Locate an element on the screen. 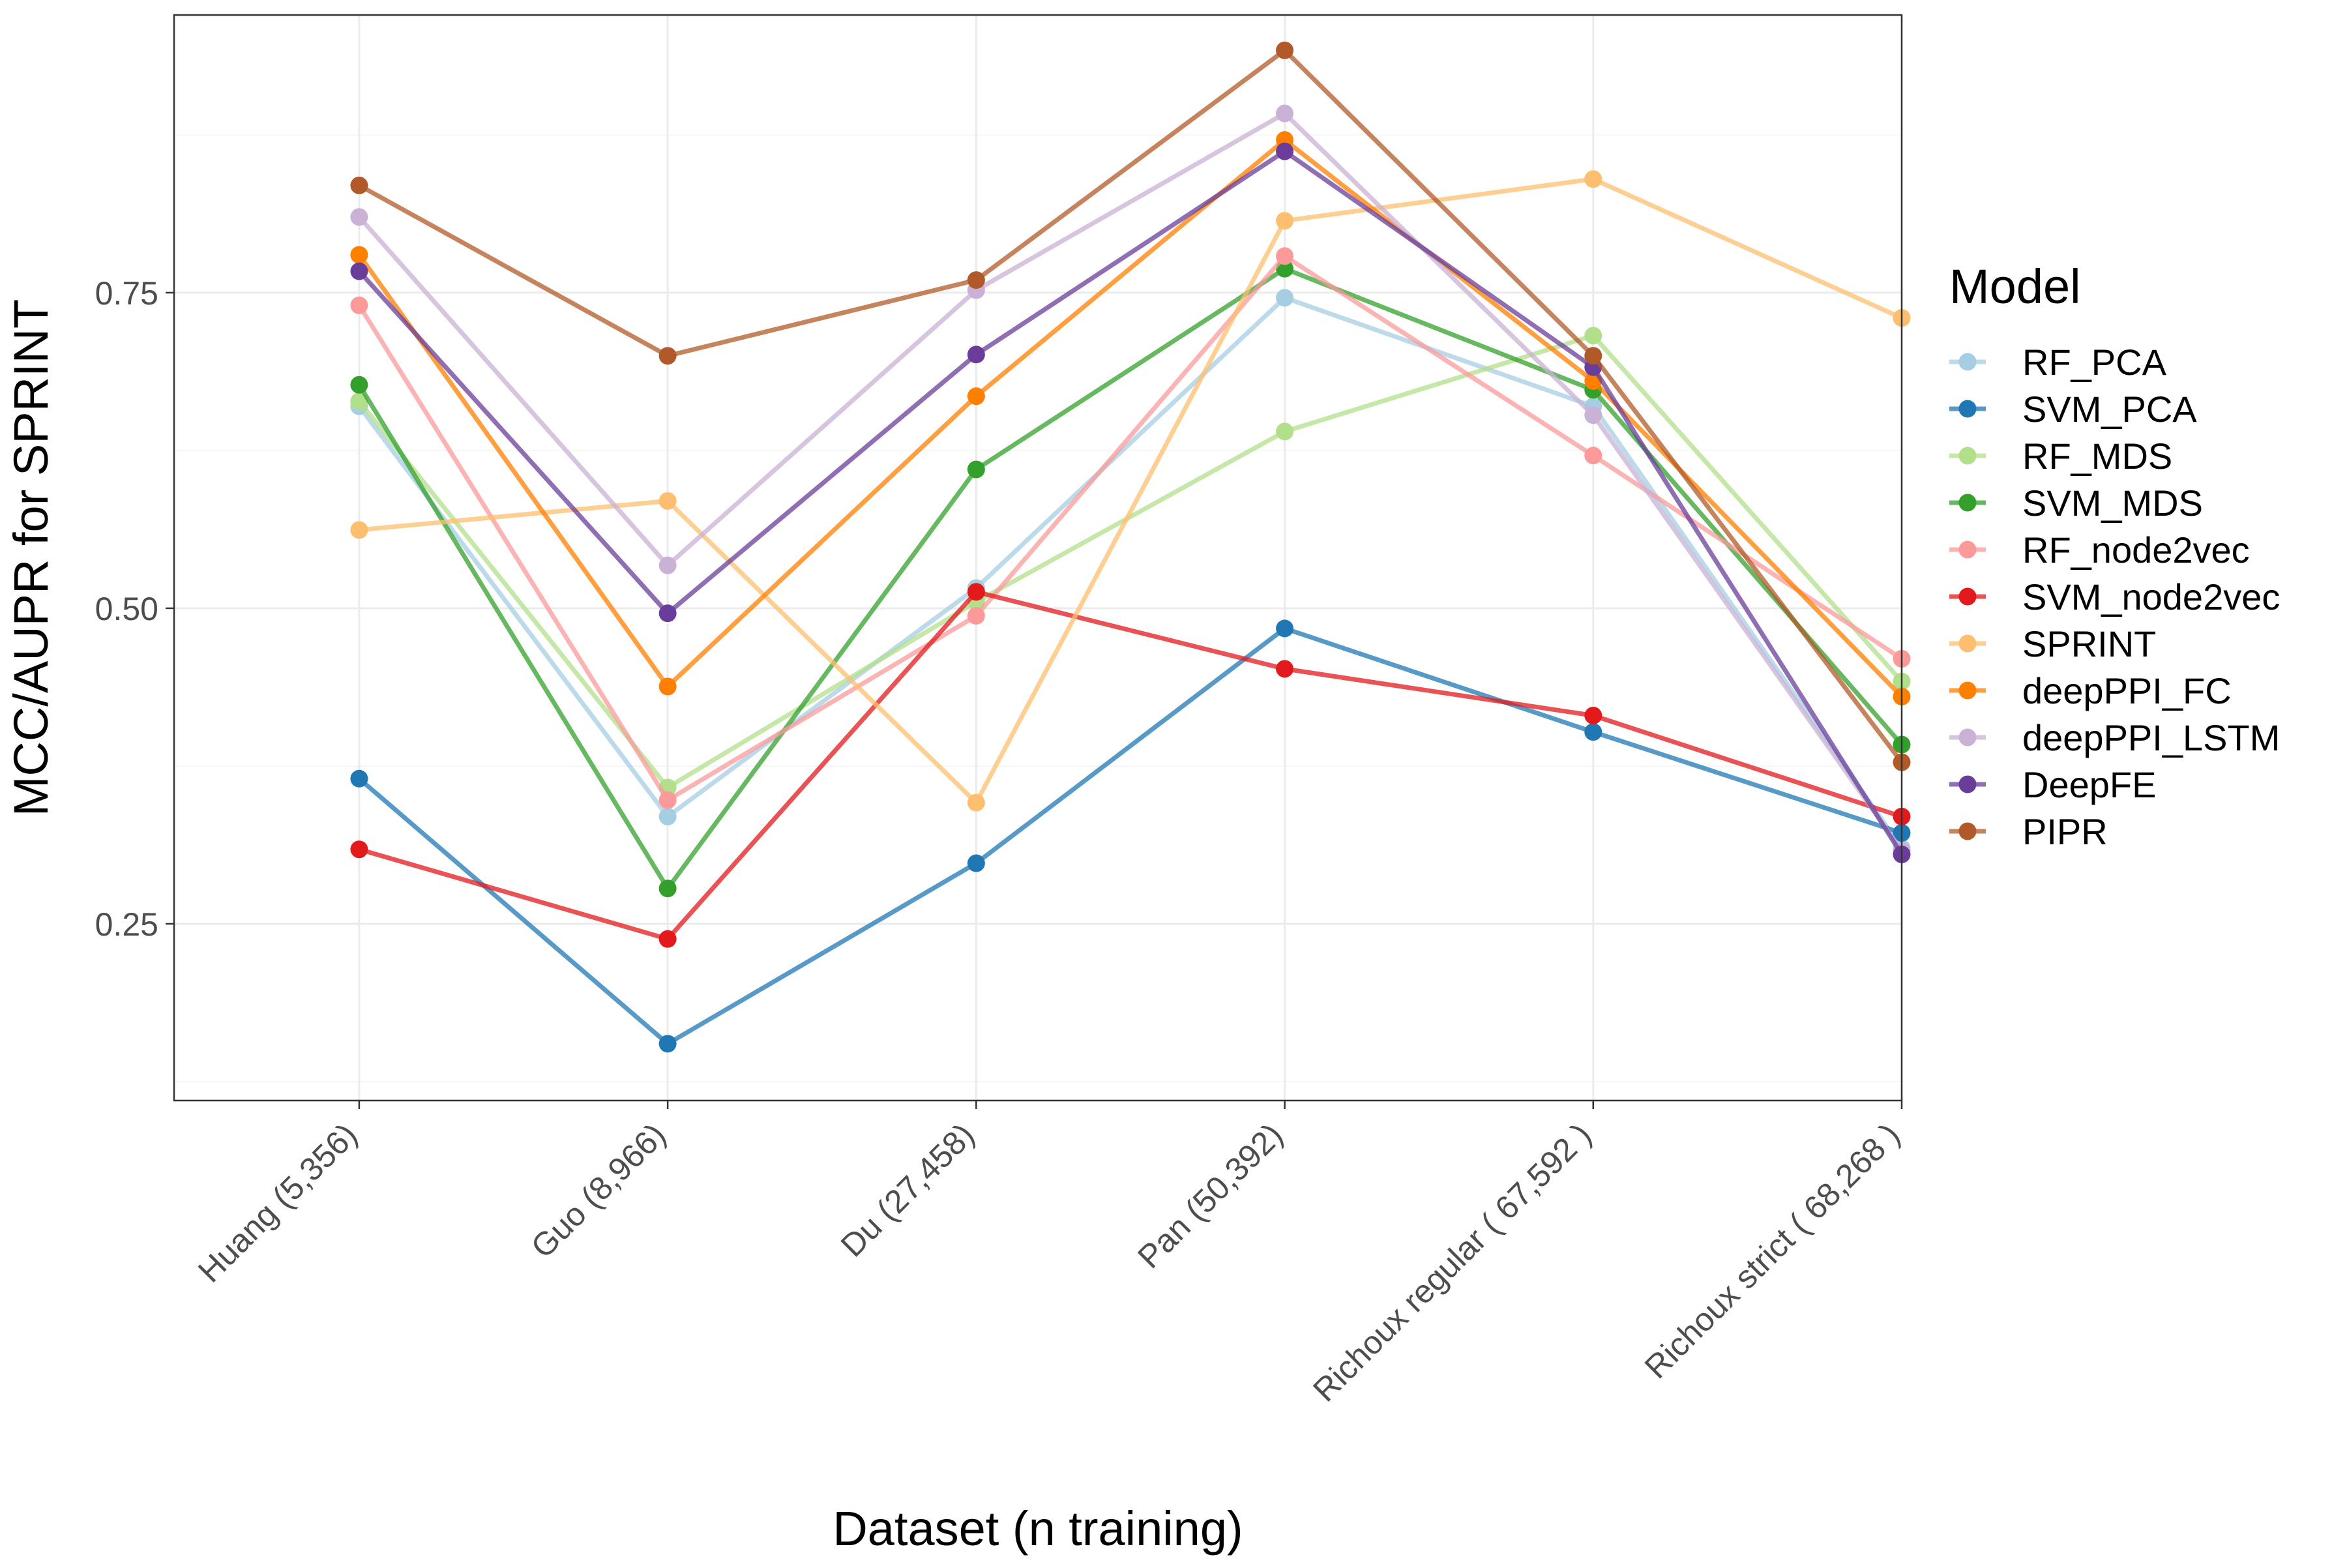  x-tick-label: Guo (8,966) is located at coordinates (598, 1191).